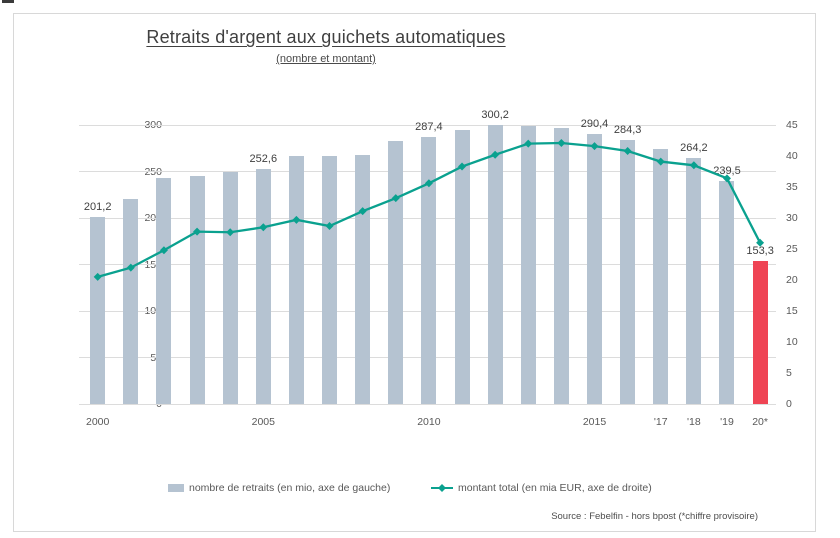  I want to click on line-marker-2016, so click(627, 151).